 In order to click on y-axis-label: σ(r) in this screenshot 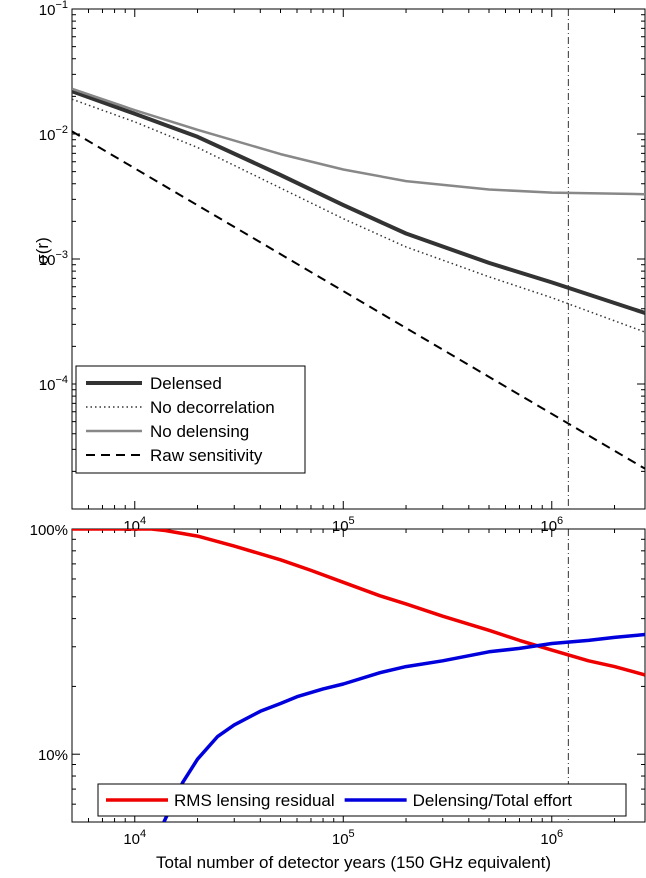, I will do `click(42, 250)`.